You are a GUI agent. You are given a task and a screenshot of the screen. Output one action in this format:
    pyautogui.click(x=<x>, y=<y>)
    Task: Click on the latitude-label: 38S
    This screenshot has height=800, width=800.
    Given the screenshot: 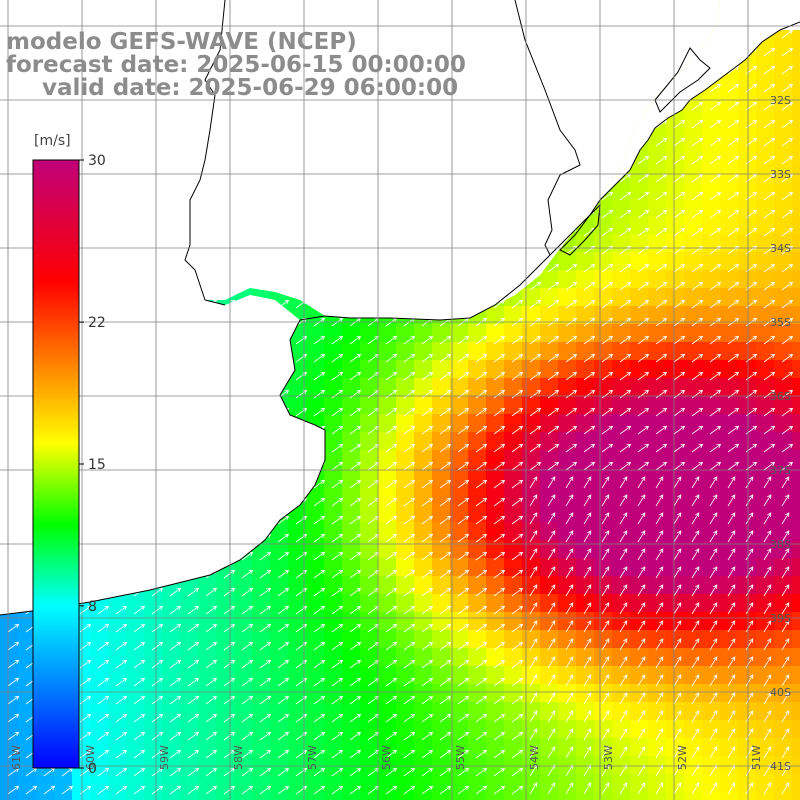 What is the action you would take?
    pyautogui.click(x=780, y=544)
    